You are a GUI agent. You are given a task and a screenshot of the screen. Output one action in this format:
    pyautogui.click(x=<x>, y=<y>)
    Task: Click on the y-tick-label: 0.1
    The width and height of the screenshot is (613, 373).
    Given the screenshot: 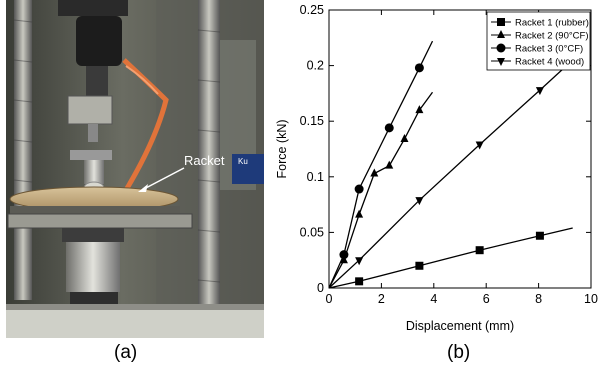 What is the action you would take?
    pyautogui.click(x=315, y=177)
    